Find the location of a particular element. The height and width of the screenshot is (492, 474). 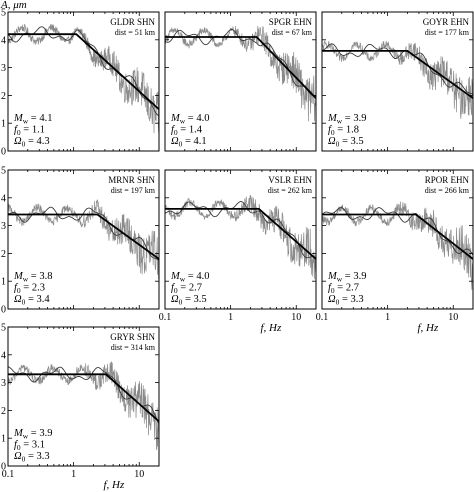

station-label: RPOR EHN is located at coordinates (447, 180).